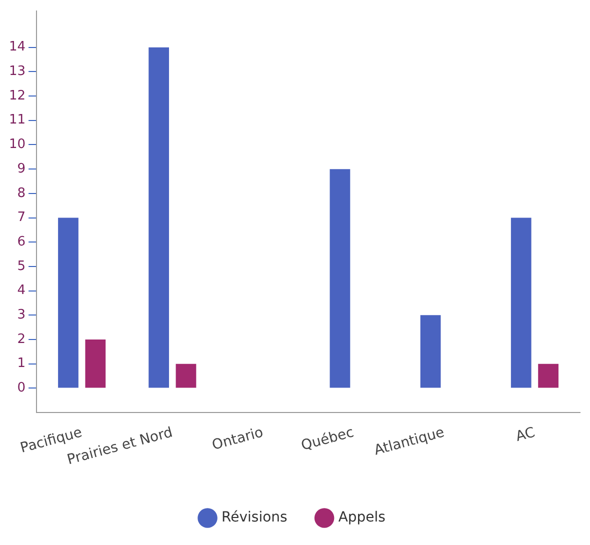 This screenshot has height=545, width=590. Describe the element at coordinates (21, 388) in the screenshot. I see `y-tick-label: 0` at that location.